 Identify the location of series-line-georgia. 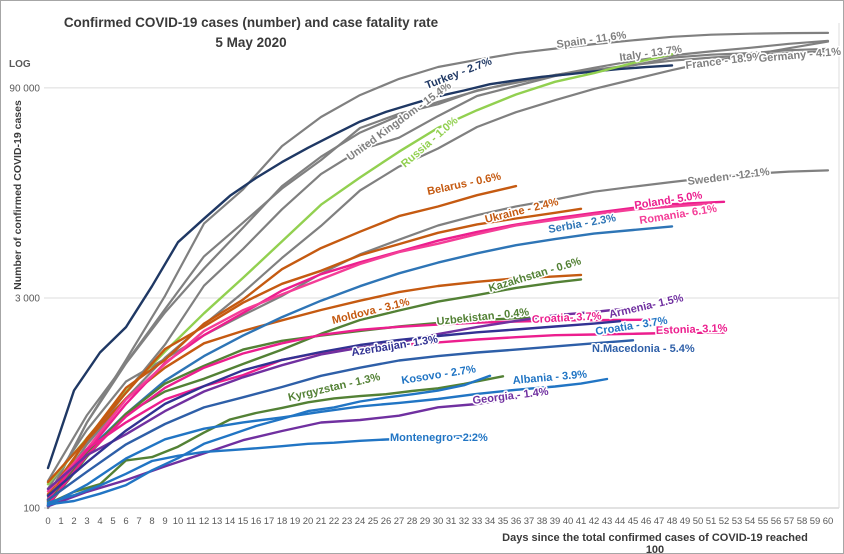
(282, 452).